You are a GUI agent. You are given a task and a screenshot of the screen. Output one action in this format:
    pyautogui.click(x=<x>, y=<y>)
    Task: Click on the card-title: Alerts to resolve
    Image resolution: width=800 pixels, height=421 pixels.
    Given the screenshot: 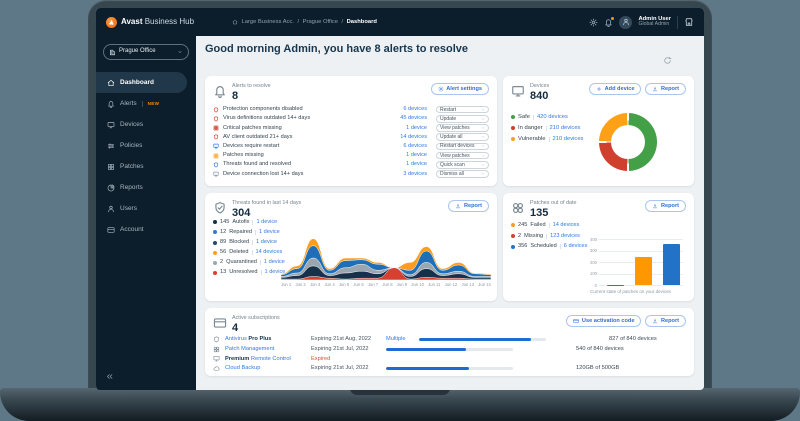 What is the action you would take?
    pyautogui.click(x=251, y=86)
    